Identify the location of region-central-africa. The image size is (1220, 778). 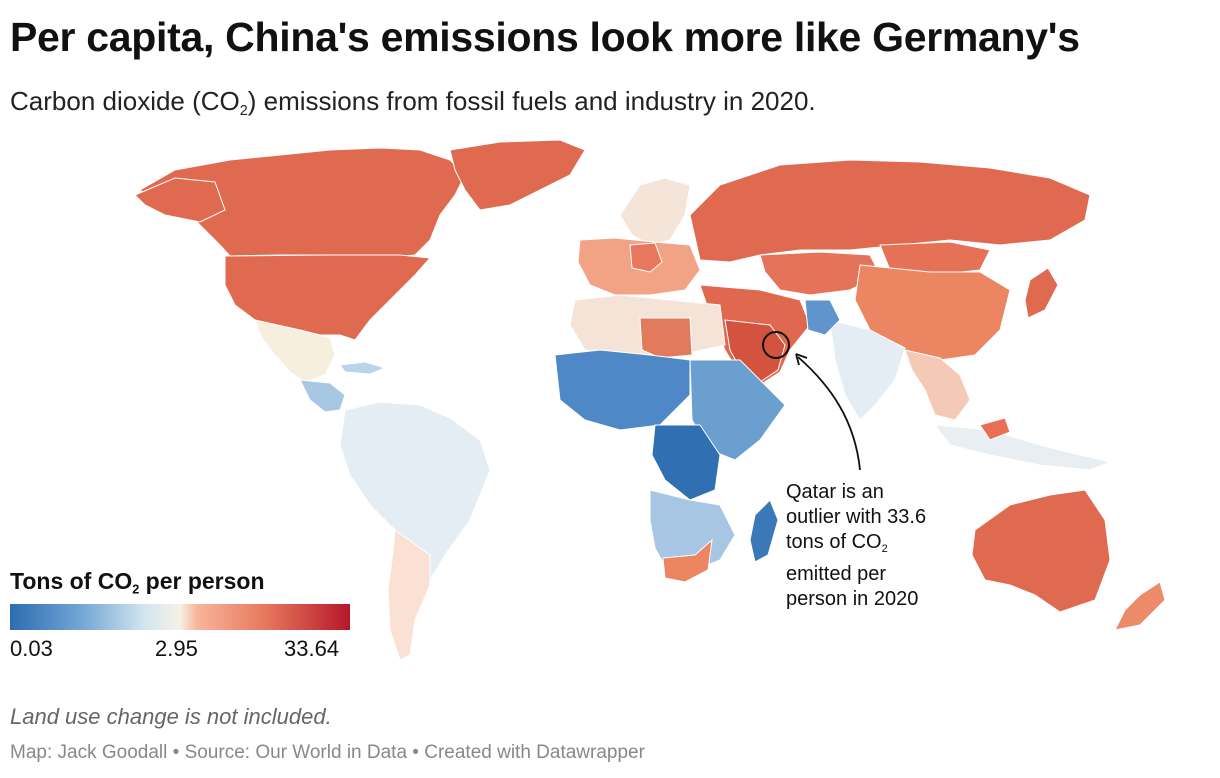
(686, 462).